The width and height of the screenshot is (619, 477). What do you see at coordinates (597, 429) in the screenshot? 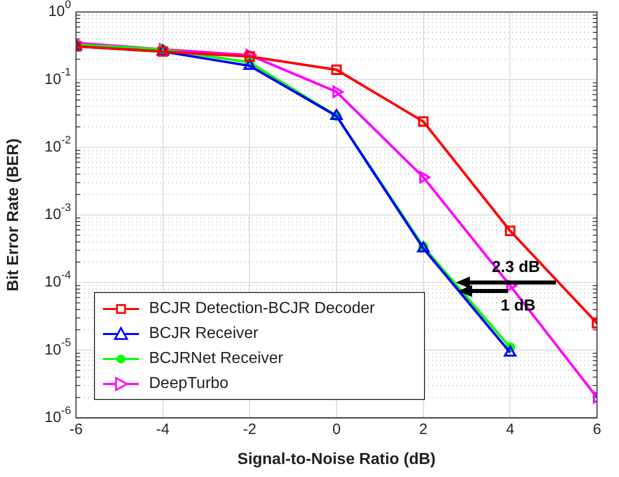
I see `x-tick-label: 6` at bounding box center [597, 429].